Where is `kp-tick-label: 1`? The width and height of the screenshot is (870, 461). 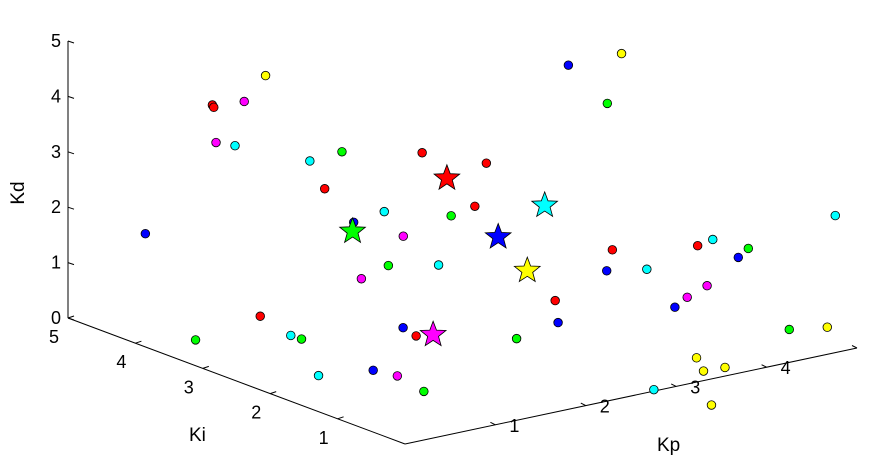 kp-tick-label: 1 is located at coordinates (514, 426).